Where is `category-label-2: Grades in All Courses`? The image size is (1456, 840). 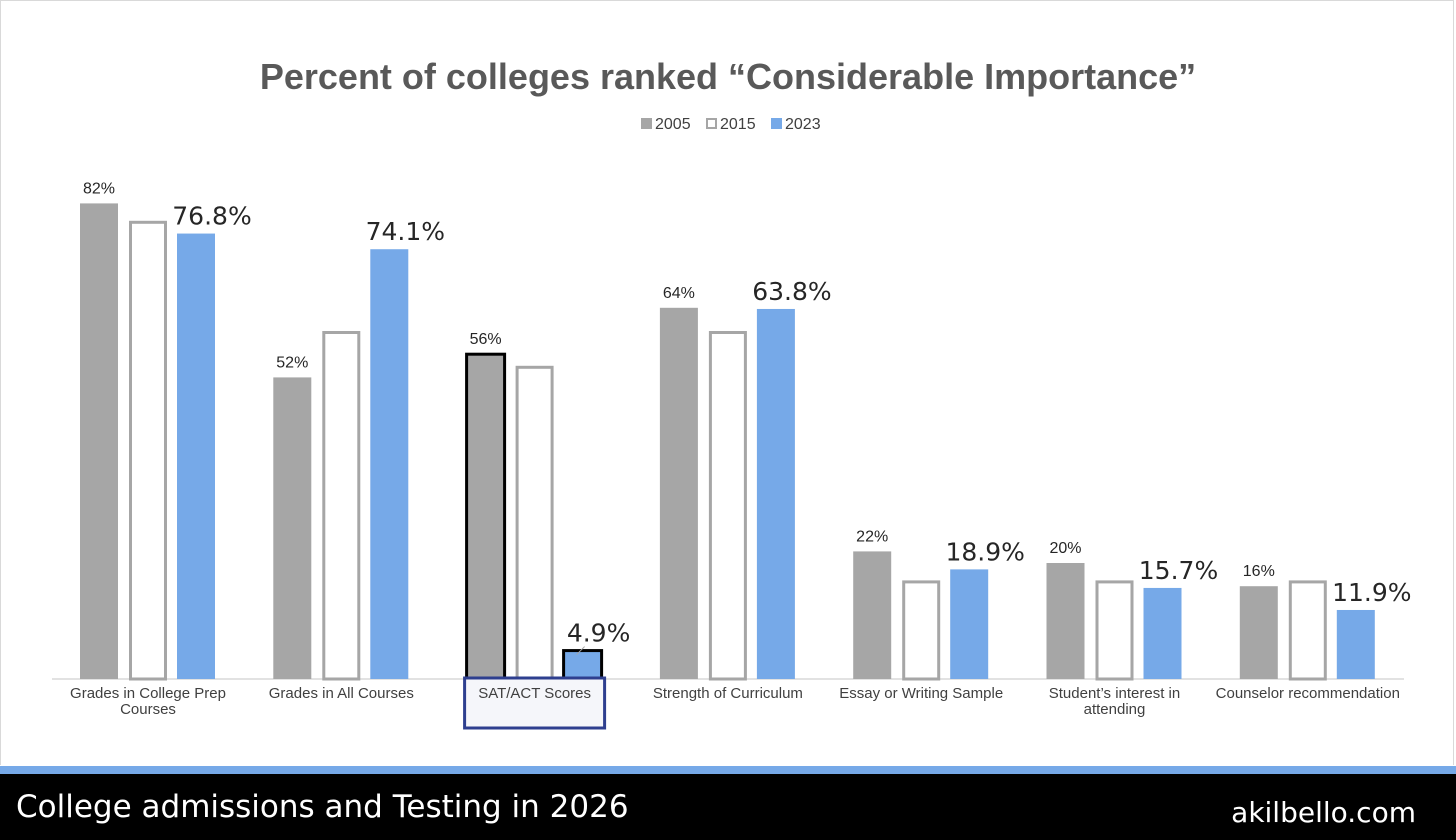
category-label-2: Grades in All Courses is located at coordinates (341, 693).